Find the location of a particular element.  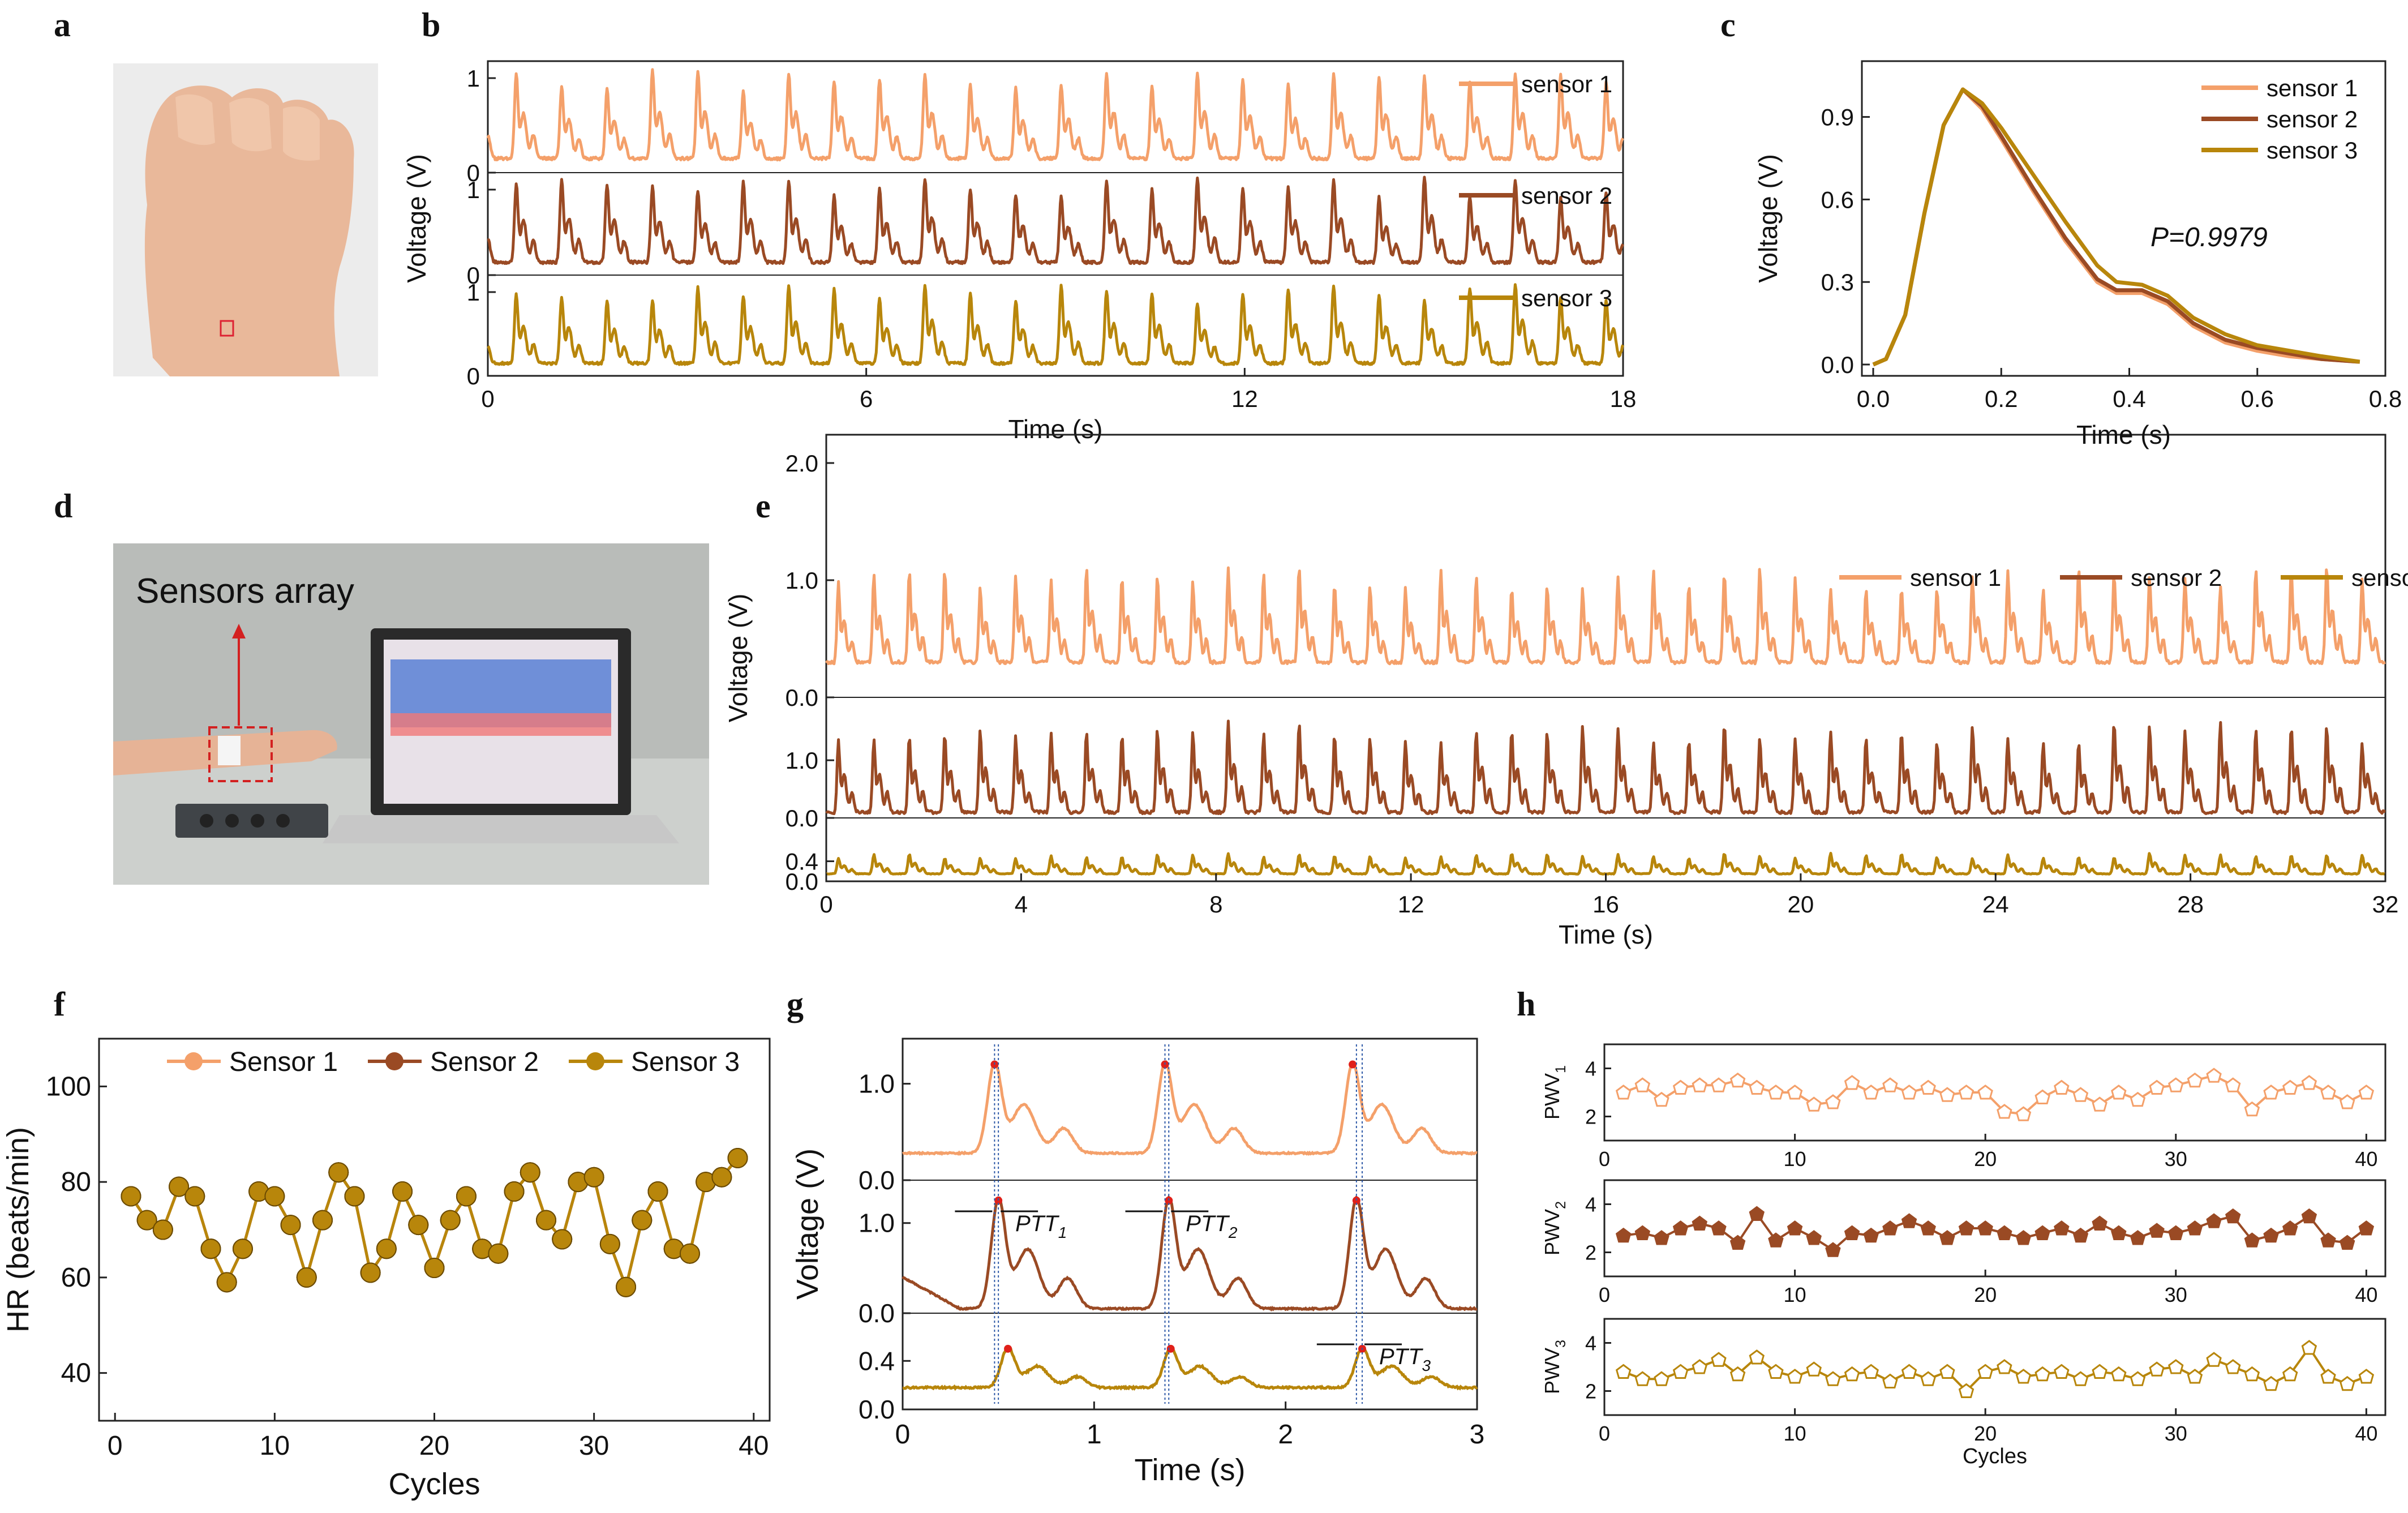

y-axis-label: PWV1 is located at coordinates (1554, 1092).